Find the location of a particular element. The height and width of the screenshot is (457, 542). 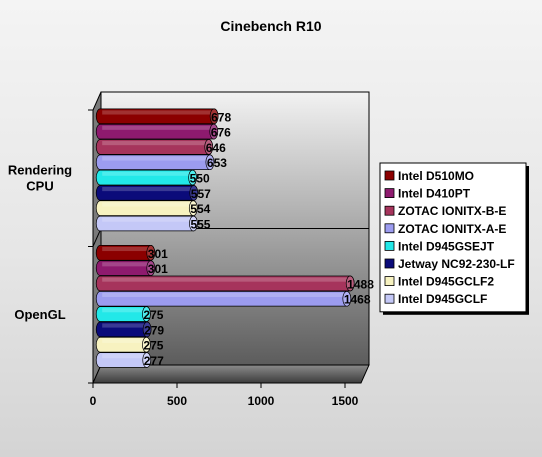

legend-box is located at coordinates (453, 237).